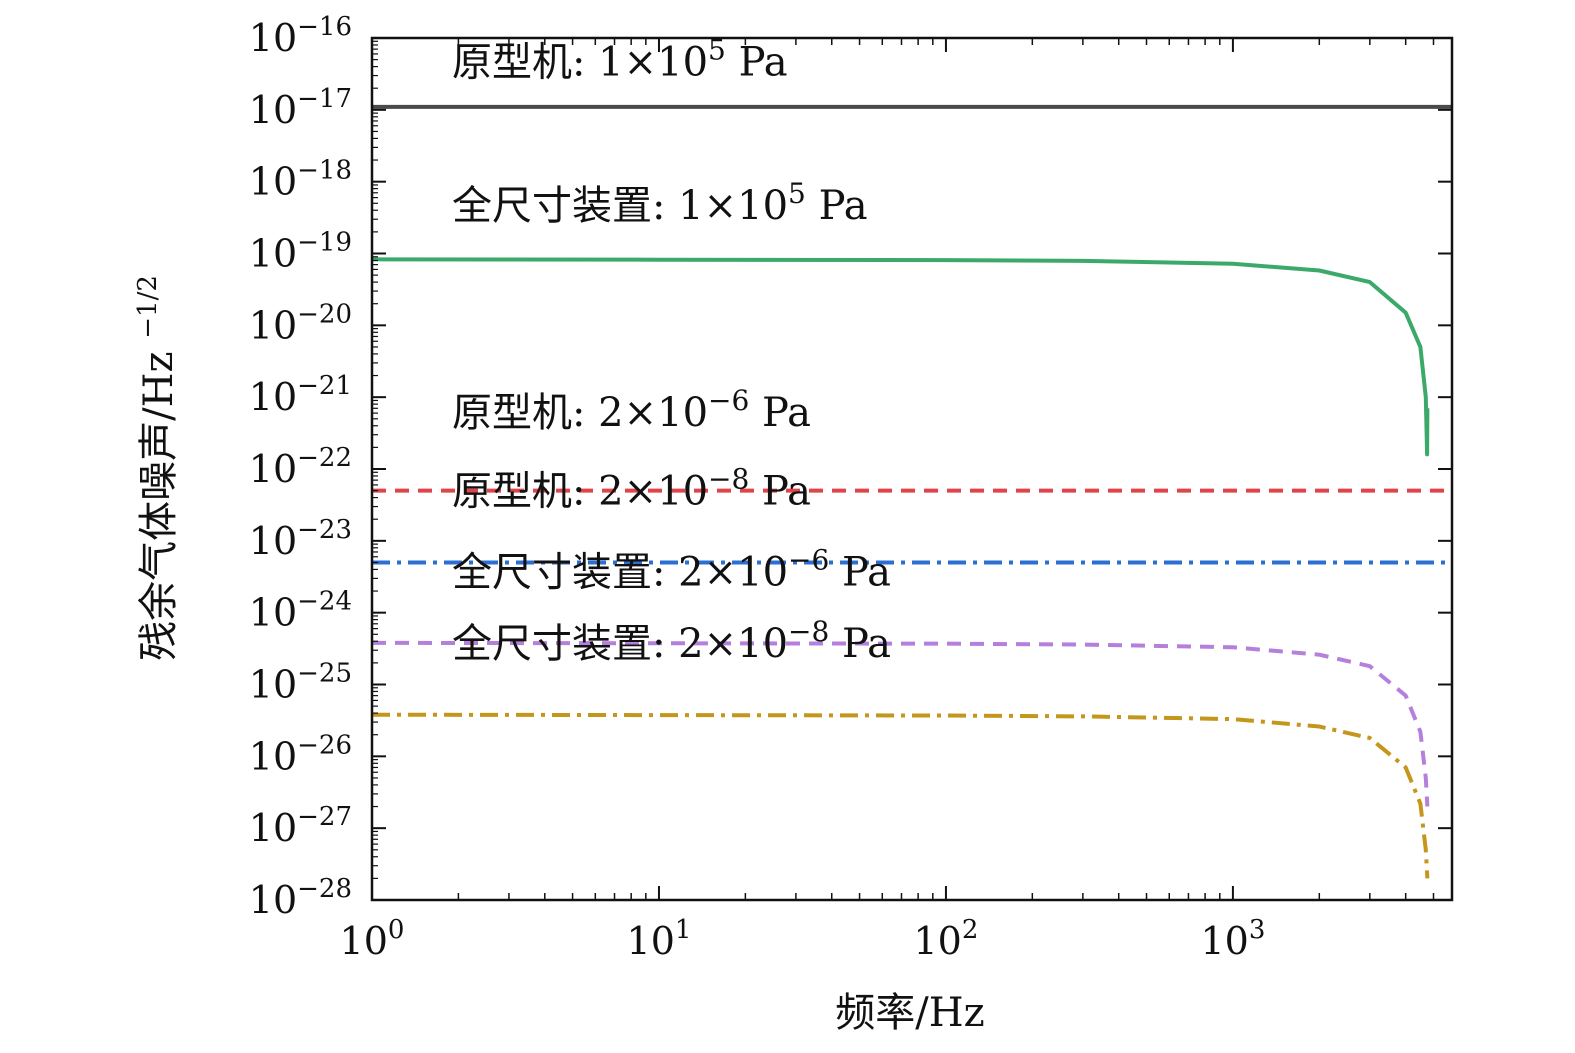 The image size is (1575, 1053). What do you see at coordinates (300, 467) in the screenshot?
I see `y-tick-label: 10−22` at bounding box center [300, 467].